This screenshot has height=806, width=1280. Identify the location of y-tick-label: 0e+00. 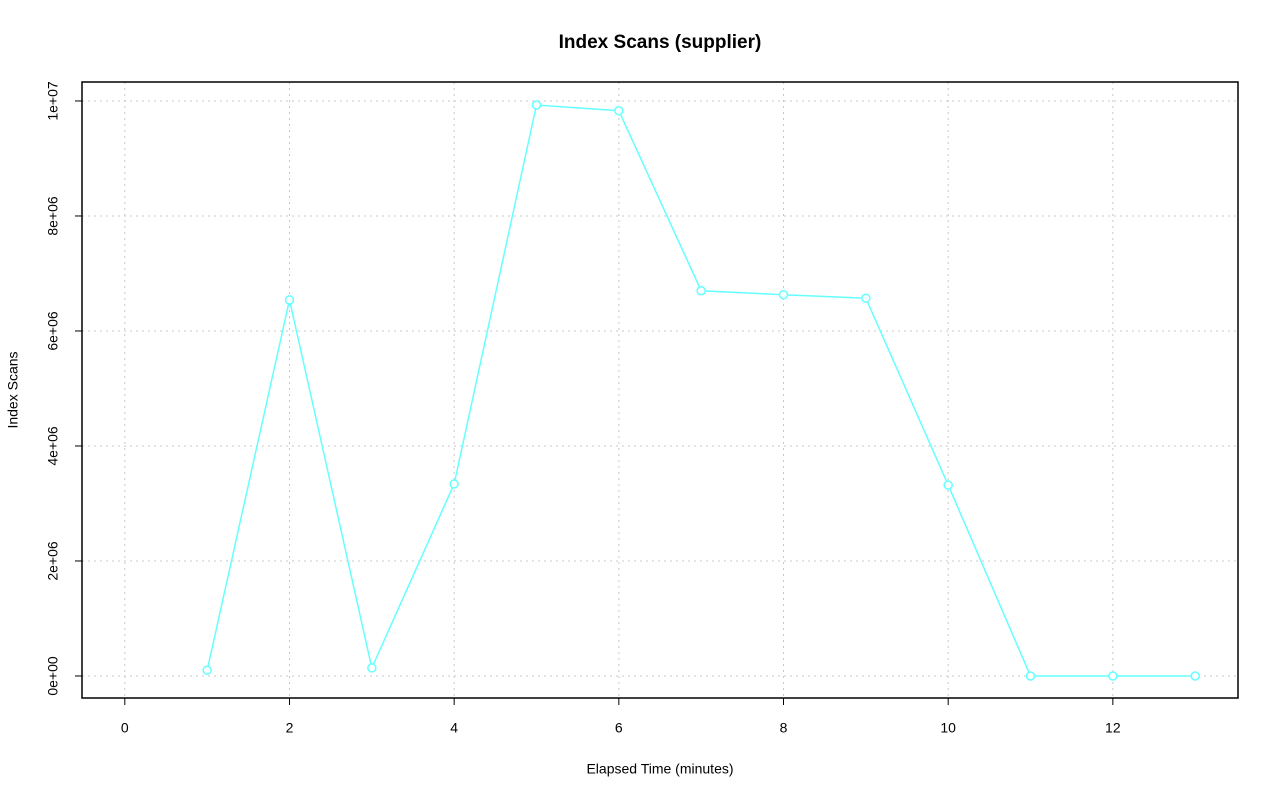
(53, 676).